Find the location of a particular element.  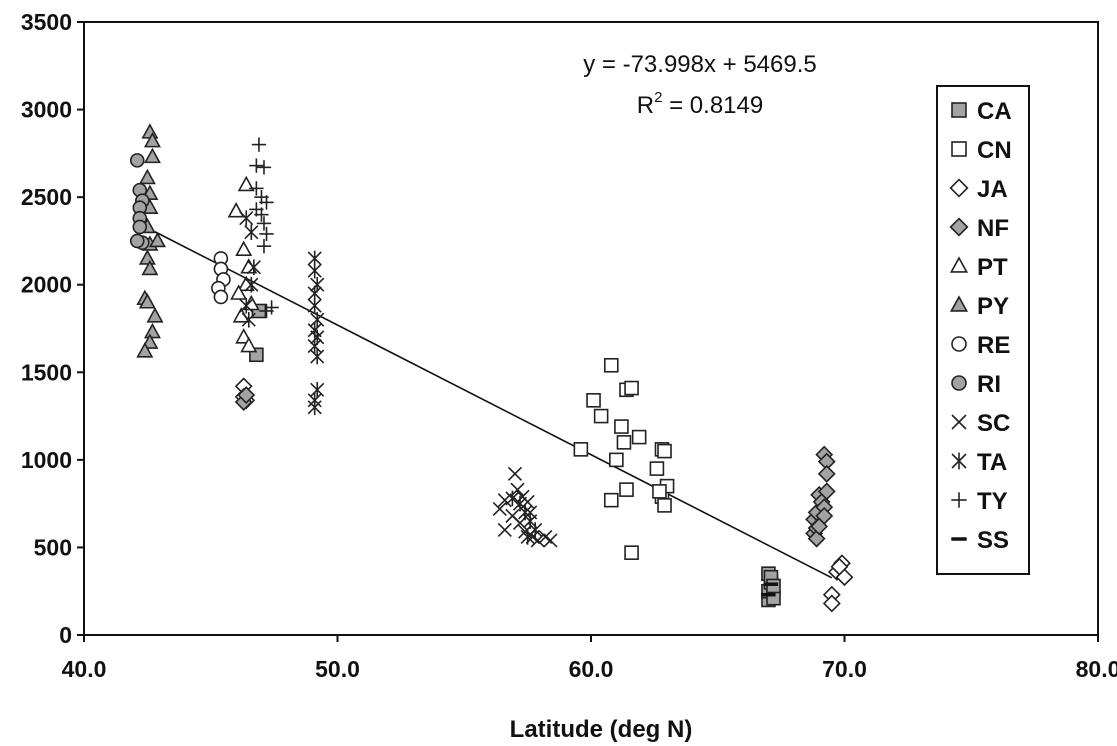

legend-item-cn: CN is located at coordinates (981, 150).